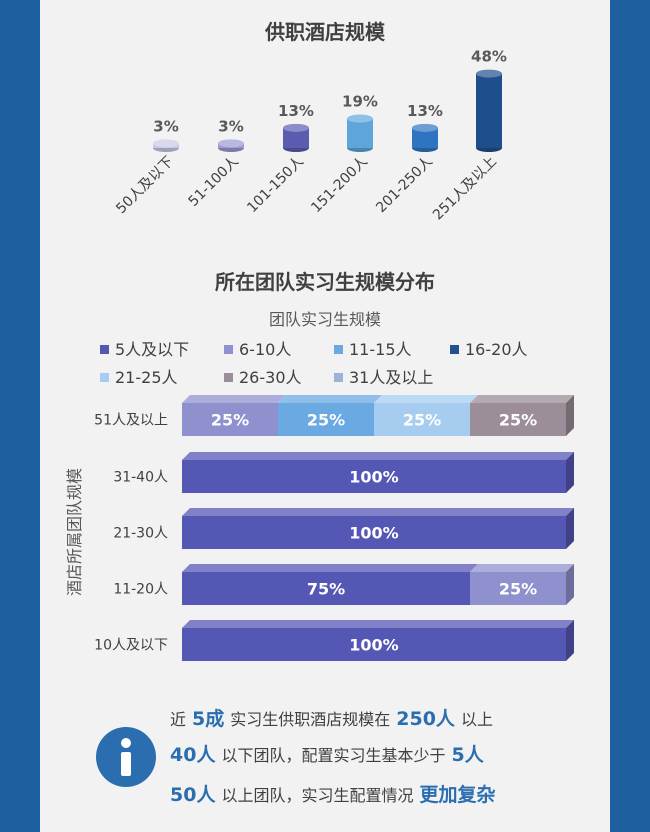 The image size is (650, 832). I want to click on chart2-title: 所在团队实习生规模分布, so click(325, 282).